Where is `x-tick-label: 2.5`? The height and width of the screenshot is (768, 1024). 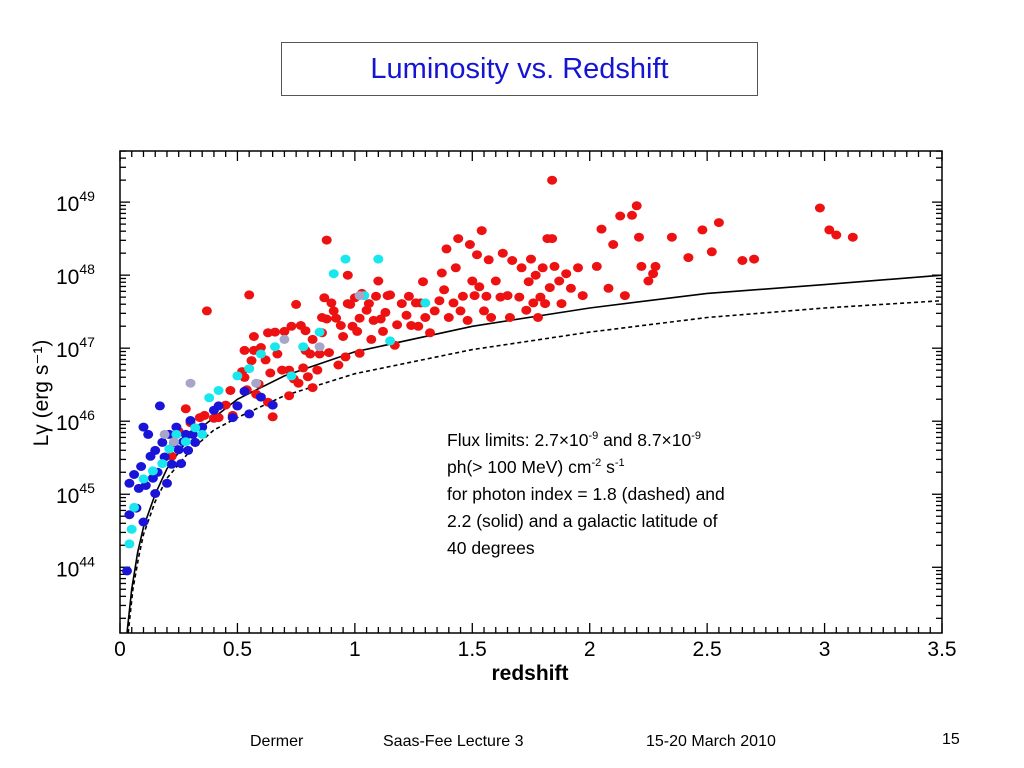
x-tick-label: 2.5 is located at coordinates (707, 649).